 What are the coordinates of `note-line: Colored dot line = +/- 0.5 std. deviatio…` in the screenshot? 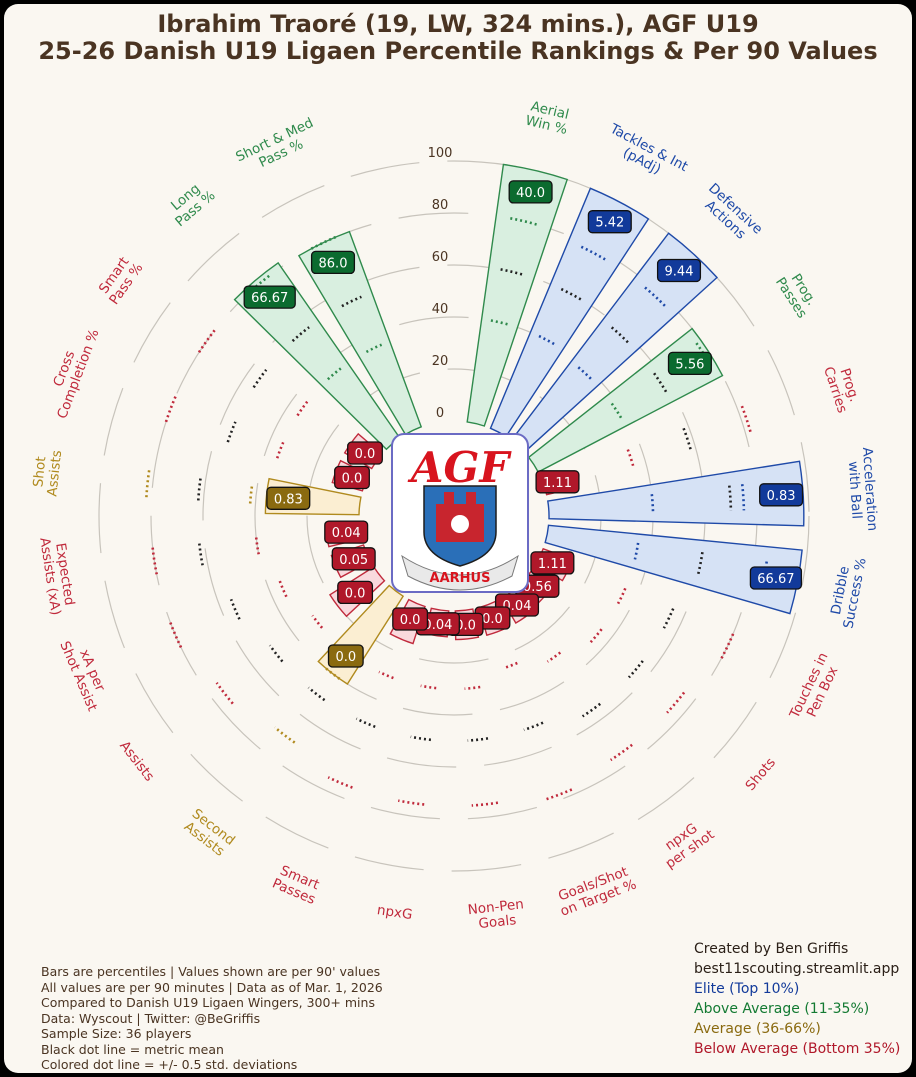 It's located at (169, 1064).